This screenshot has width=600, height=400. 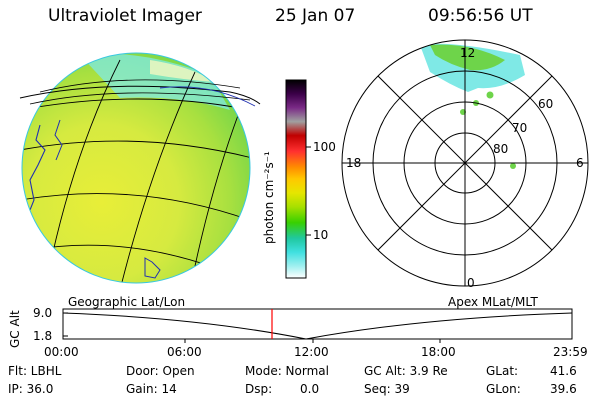 I want to click on color-scale-bar, so click(x=298, y=179).